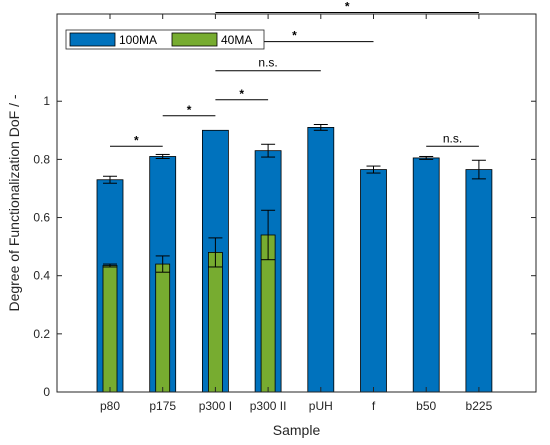  What do you see at coordinates (41, 218) in the screenshot?
I see `y-tick-label-3: 0.6` at bounding box center [41, 218].